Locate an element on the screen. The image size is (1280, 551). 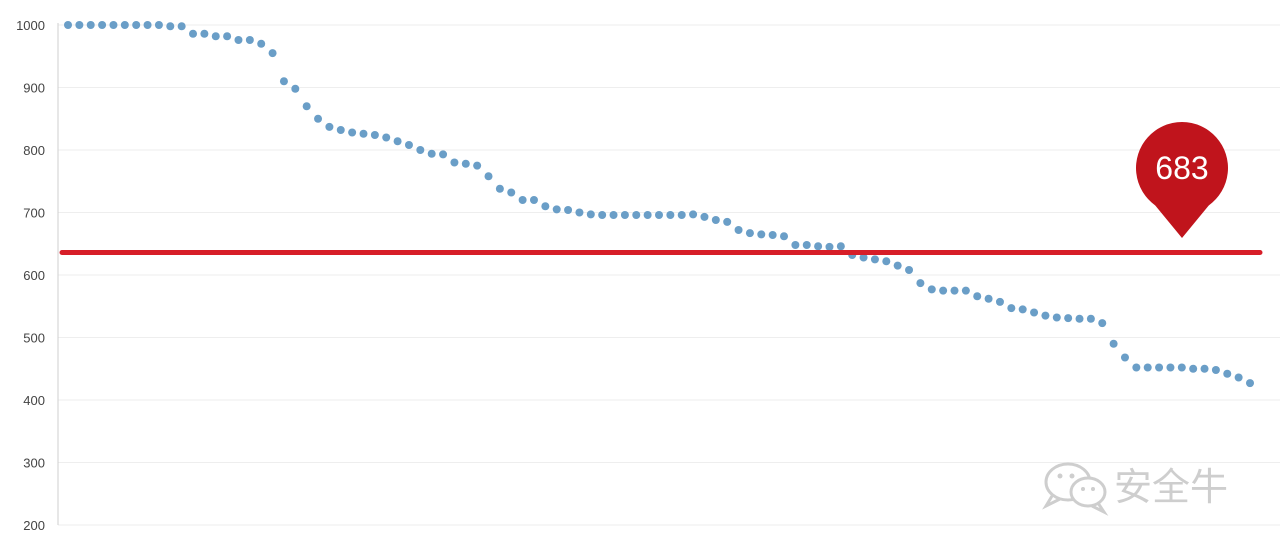
y-tick-label: 500 is located at coordinates (34, 338).